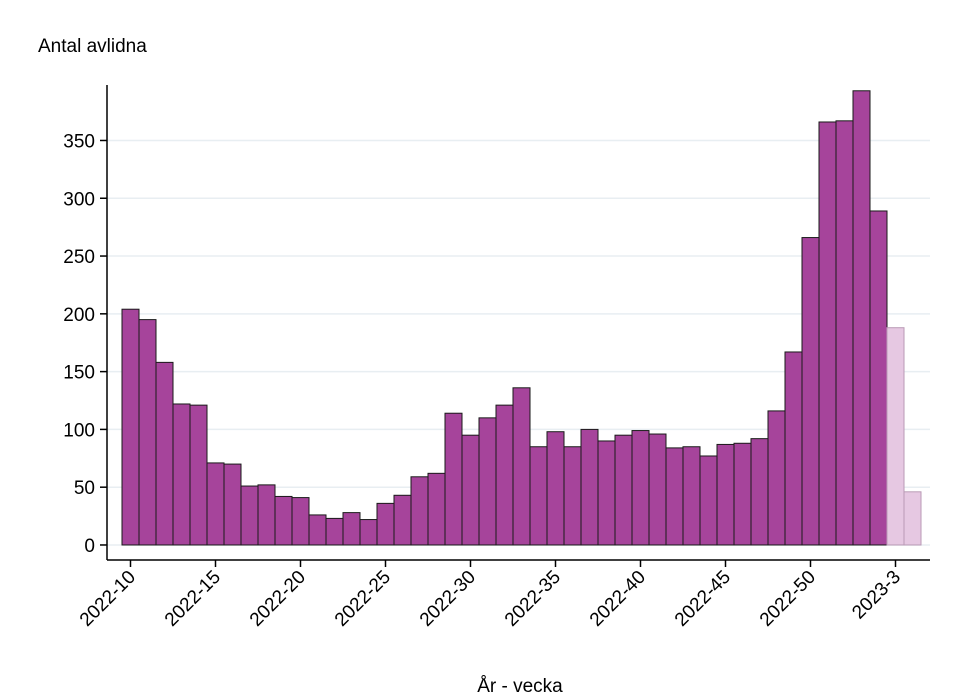  I want to click on x-tick-label: 2022-15, so click(193, 599).